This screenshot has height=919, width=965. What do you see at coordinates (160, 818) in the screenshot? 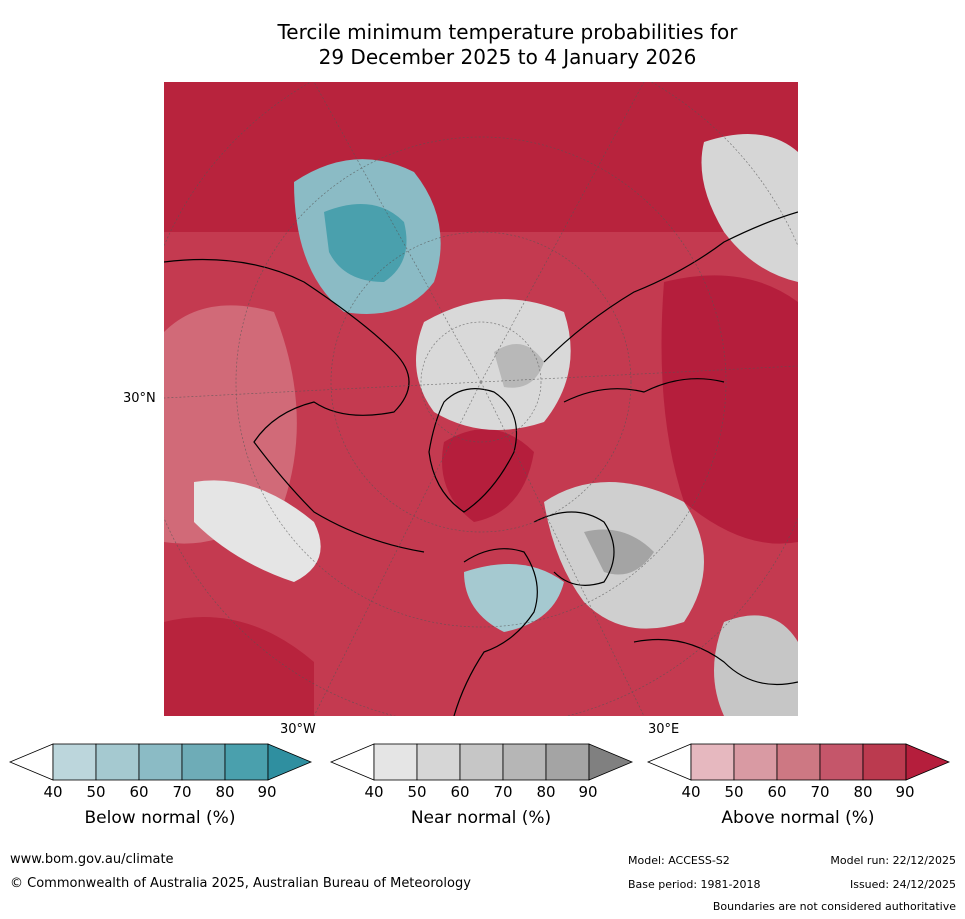
I see `colorbar-below-title: Below normal (%)` at bounding box center [160, 818].